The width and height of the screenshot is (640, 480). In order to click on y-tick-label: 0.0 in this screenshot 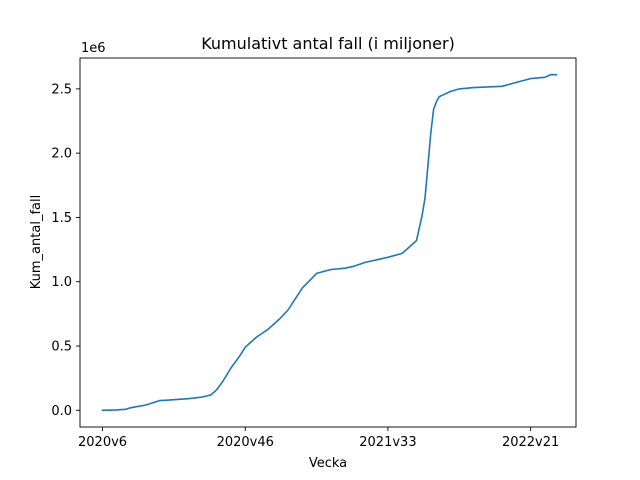, I will do `click(61, 411)`.